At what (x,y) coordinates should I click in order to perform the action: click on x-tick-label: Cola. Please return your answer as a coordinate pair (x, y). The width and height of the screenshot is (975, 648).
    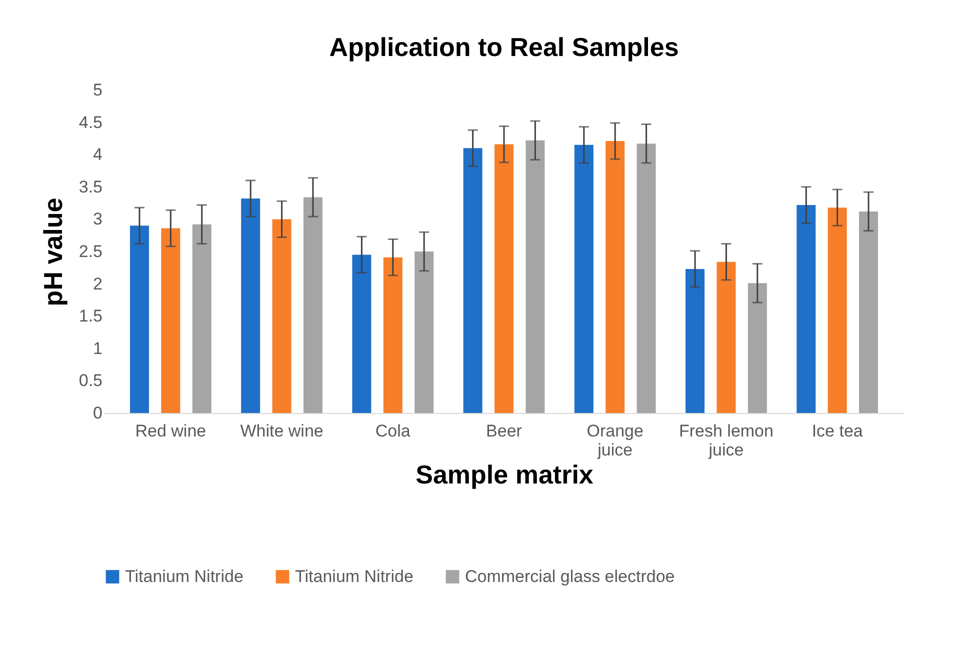
    Looking at the image, I should click on (393, 431).